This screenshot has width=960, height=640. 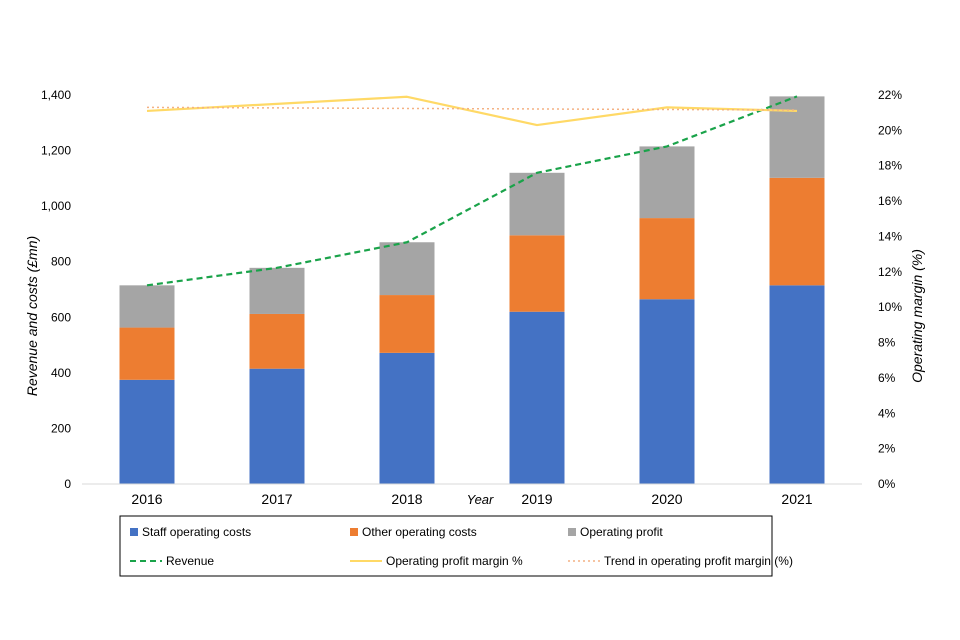 What do you see at coordinates (354, 532) in the screenshot?
I see `legend-swatch-other-operating-costs` at bounding box center [354, 532].